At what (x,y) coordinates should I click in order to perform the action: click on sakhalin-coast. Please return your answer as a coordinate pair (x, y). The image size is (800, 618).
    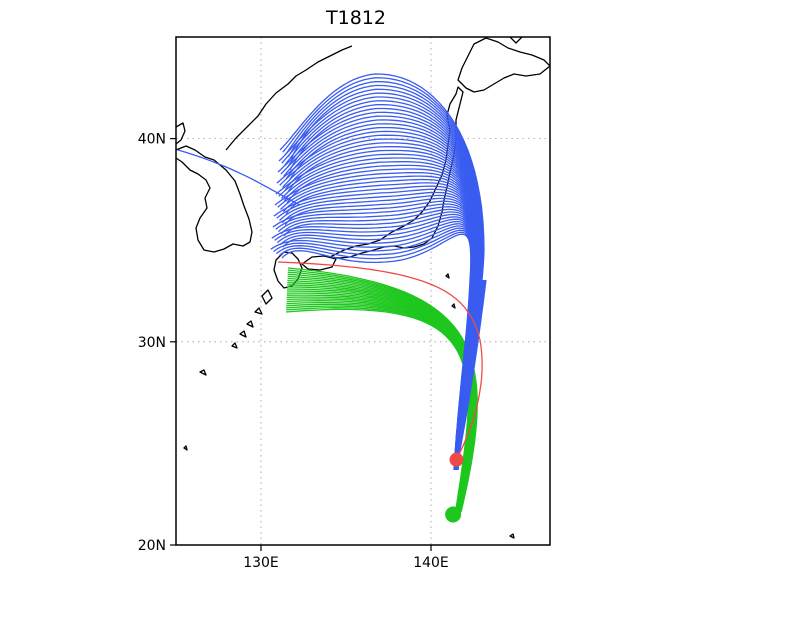
    Looking at the image, I should click on (516, 40).